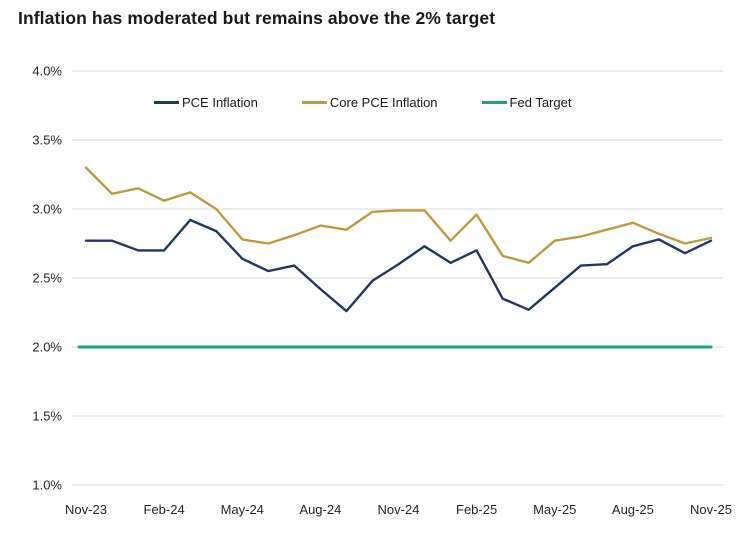 The height and width of the screenshot is (548, 745). What do you see at coordinates (47, 140) in the screenshot?
I see `y-axis-tick-label: 3.5%` at bounding box center [47, 140].